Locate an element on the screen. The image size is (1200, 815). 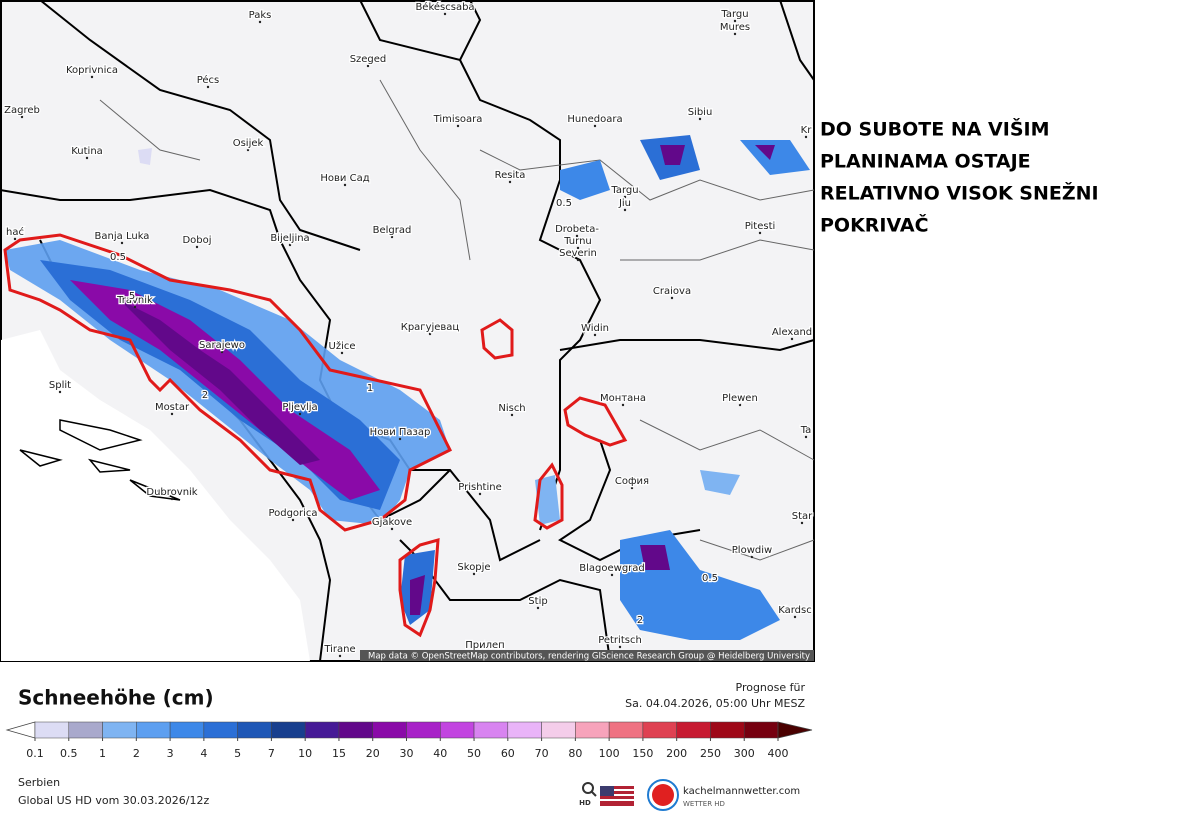
brand-sub: WETTER HD is located at coordinates (704, 804).